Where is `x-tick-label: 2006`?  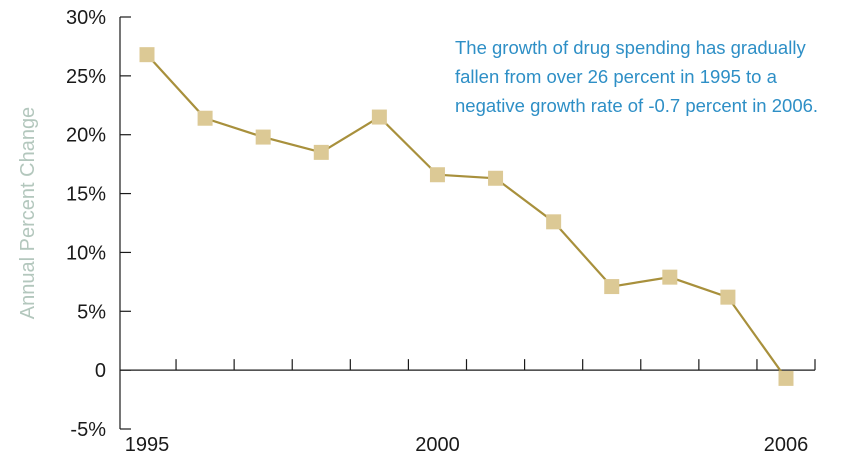
x-tick-label: 2006 is located at coordinates (786, 445).